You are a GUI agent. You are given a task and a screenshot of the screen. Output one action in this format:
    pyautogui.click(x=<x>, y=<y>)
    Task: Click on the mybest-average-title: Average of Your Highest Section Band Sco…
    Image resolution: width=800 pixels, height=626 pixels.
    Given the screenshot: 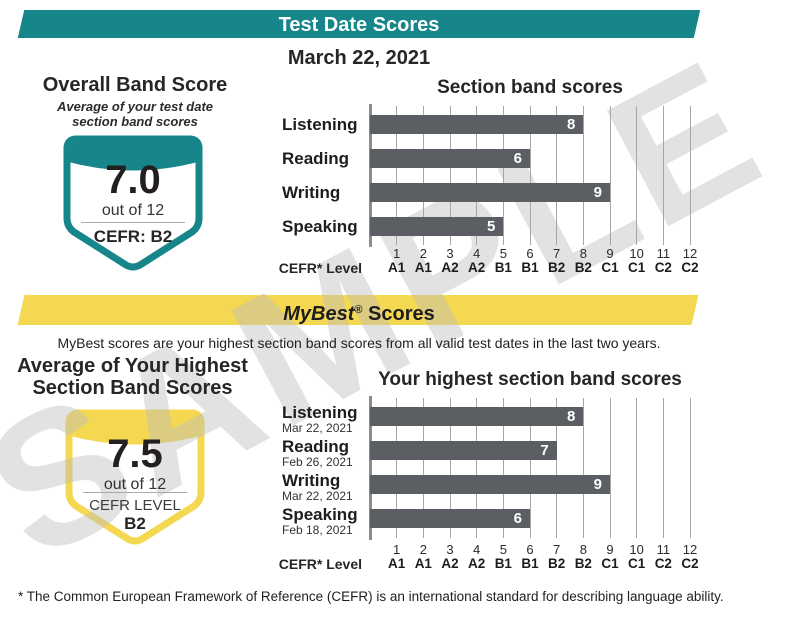 What is the action you would take?
    pyautogui.click(x=132, y=377)
    